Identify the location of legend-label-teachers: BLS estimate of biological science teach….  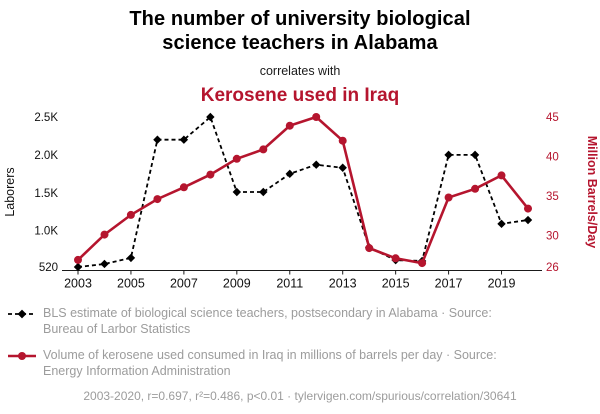
(267, 321).